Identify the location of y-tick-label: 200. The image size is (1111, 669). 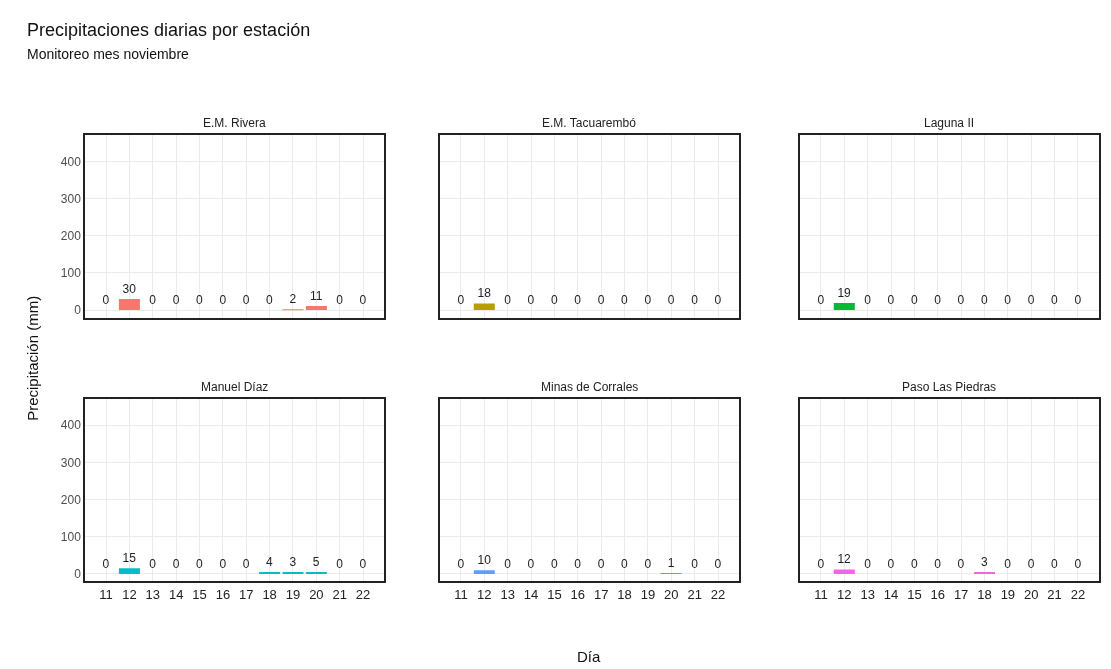
(71, 499).